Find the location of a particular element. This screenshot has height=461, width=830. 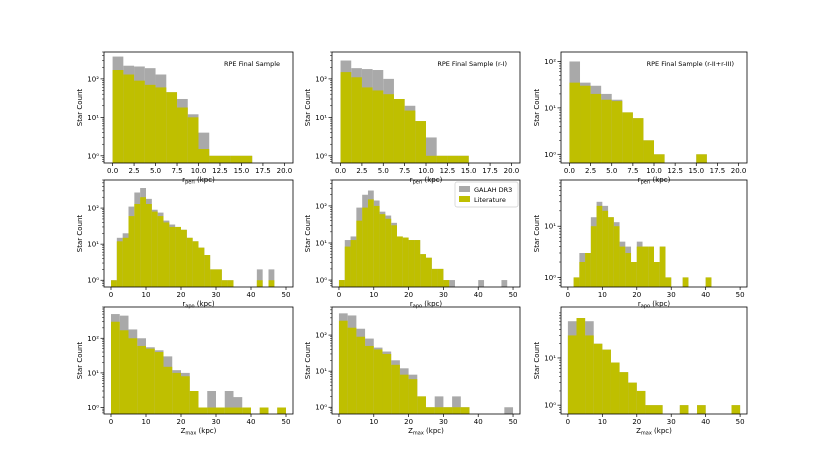

x-axis-label: rperi (kpc) is located at coordinates (654, 181).